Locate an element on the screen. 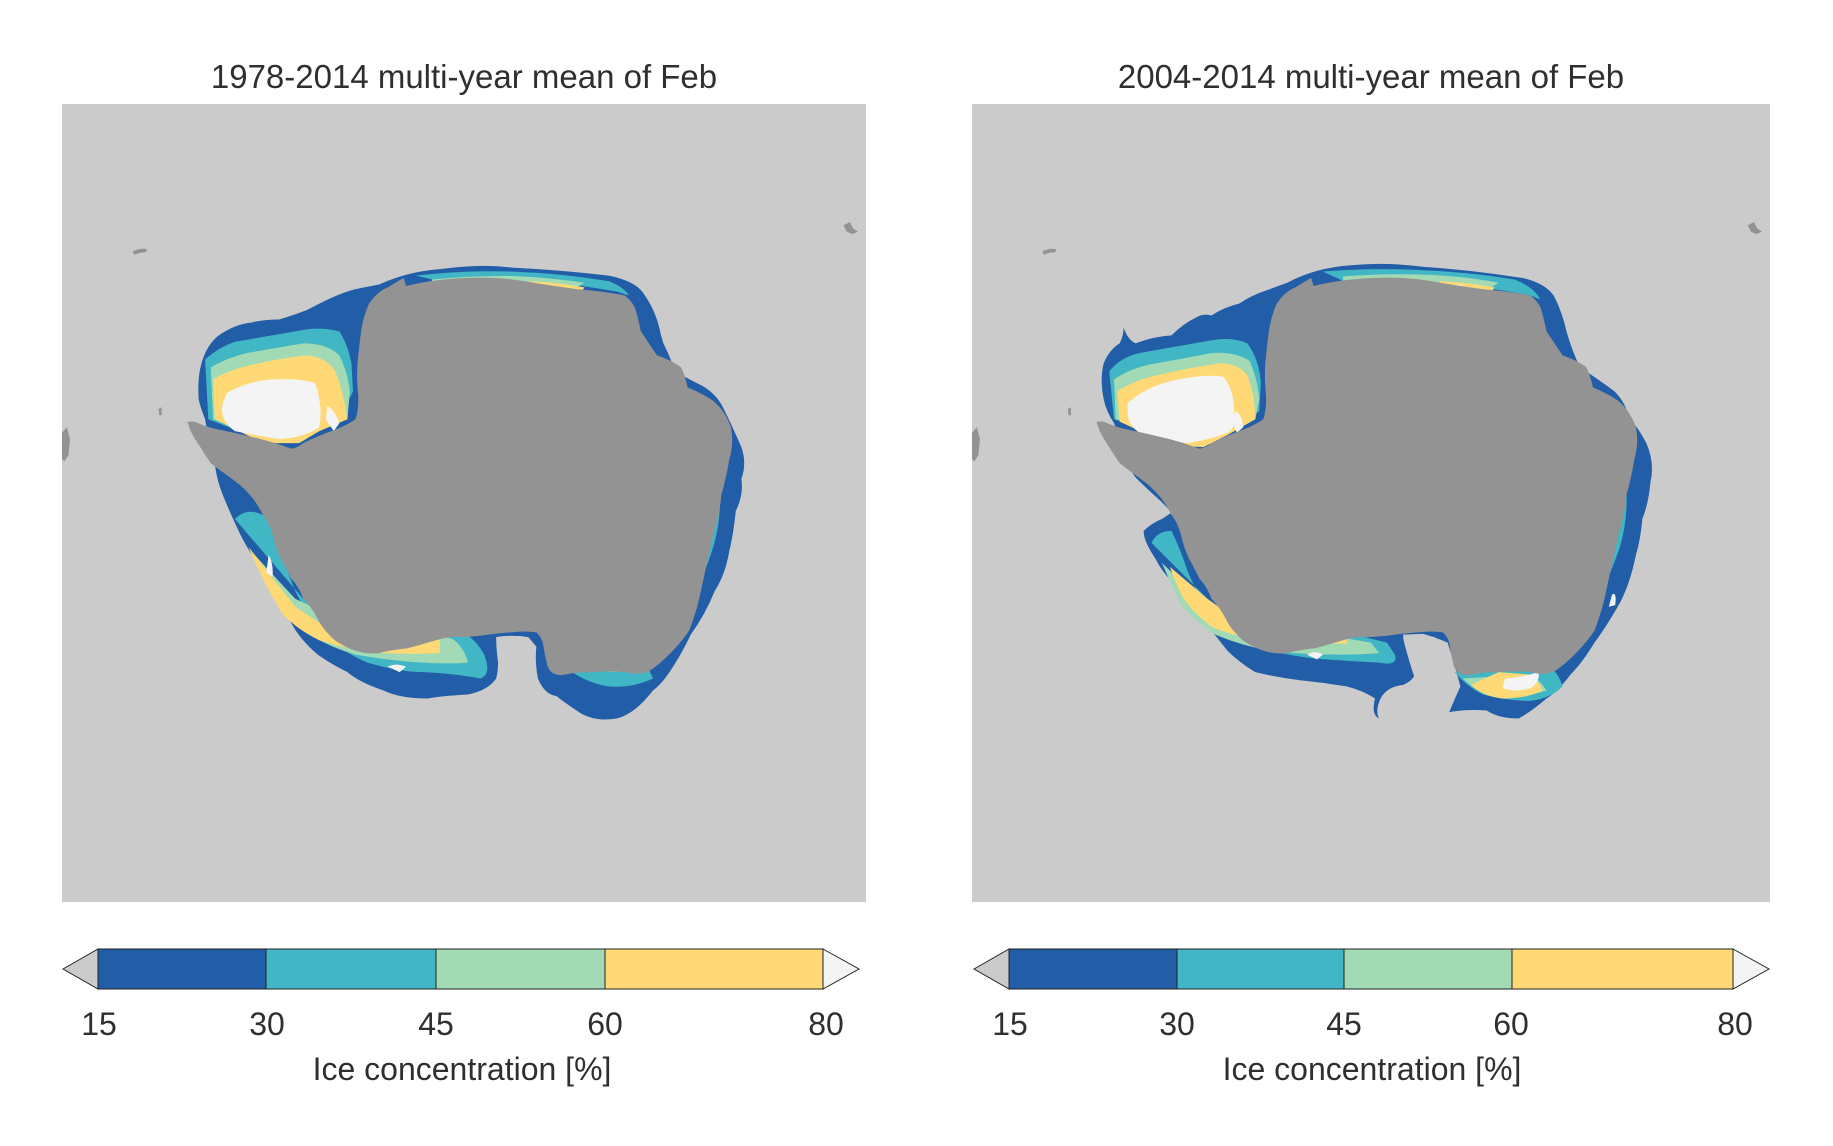 This screenshot has width=1833, height=1146. right-colorbar-svg is located at coordinates (1371, 969).